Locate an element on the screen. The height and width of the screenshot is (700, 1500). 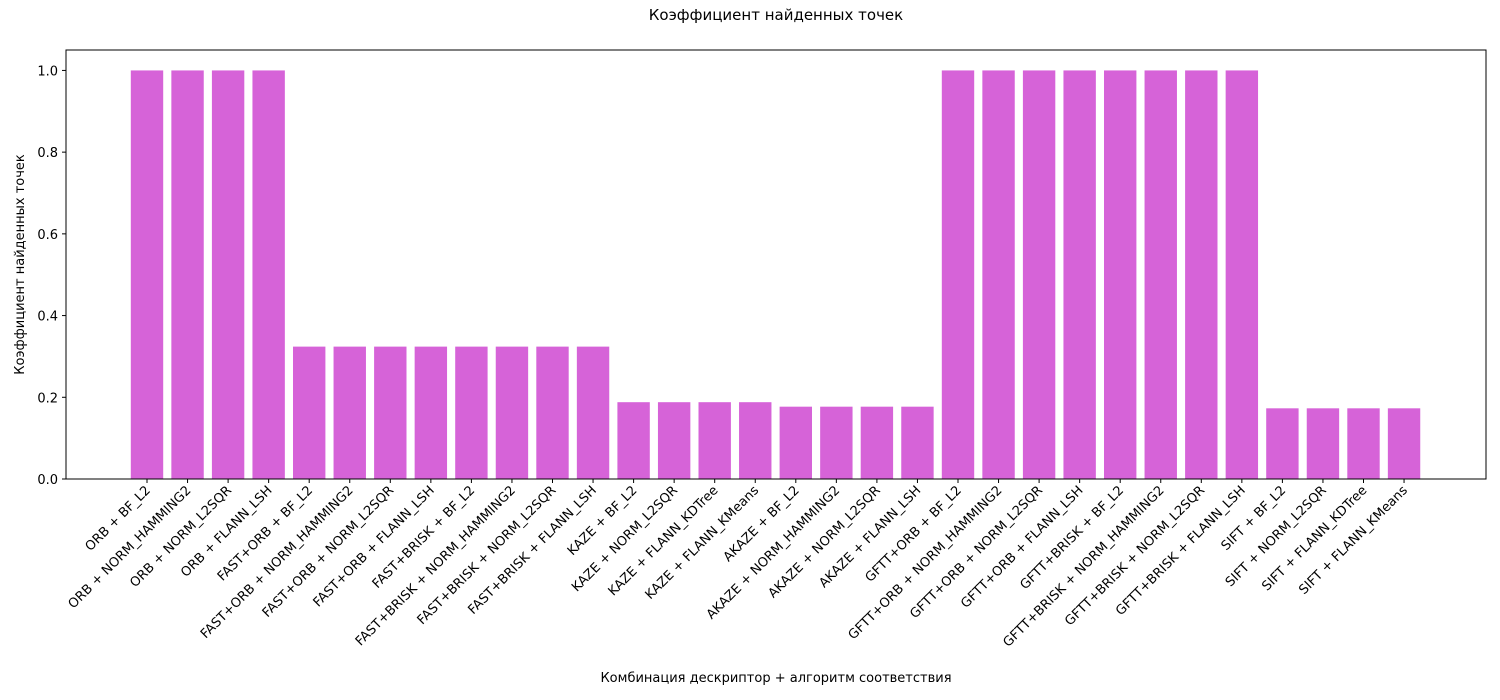
y-axis-label: Коэффициент найденных точек is located at coordinates (20, 264).